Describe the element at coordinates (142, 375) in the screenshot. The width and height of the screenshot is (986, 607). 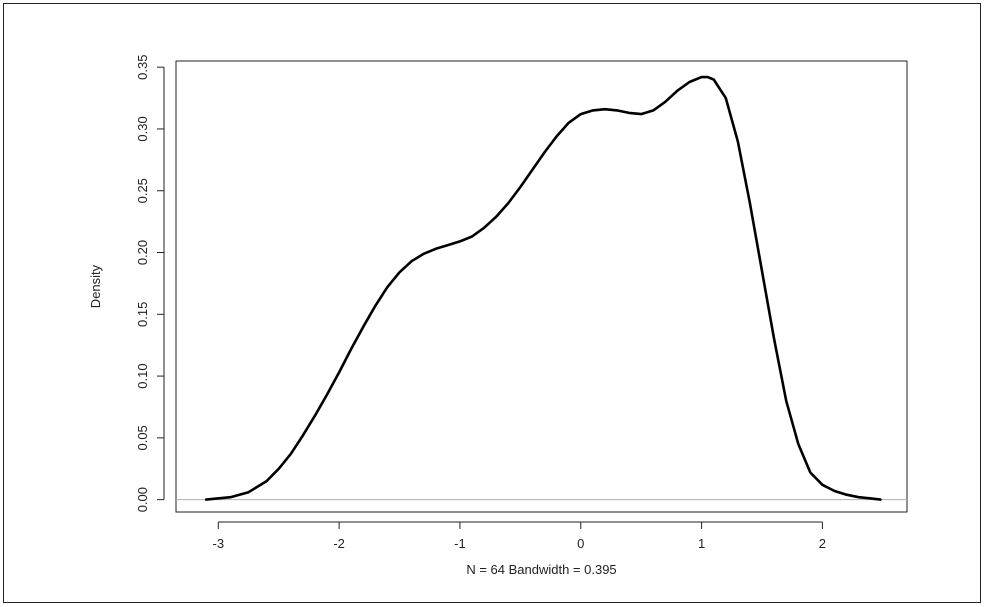
I see `y-tick-label: 0.10` at that location.